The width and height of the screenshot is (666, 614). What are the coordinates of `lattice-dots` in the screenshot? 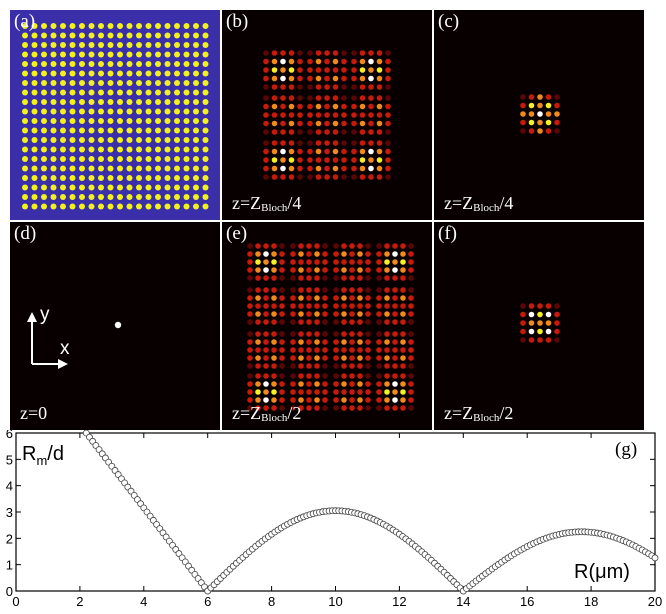 It's located at (115, 116).